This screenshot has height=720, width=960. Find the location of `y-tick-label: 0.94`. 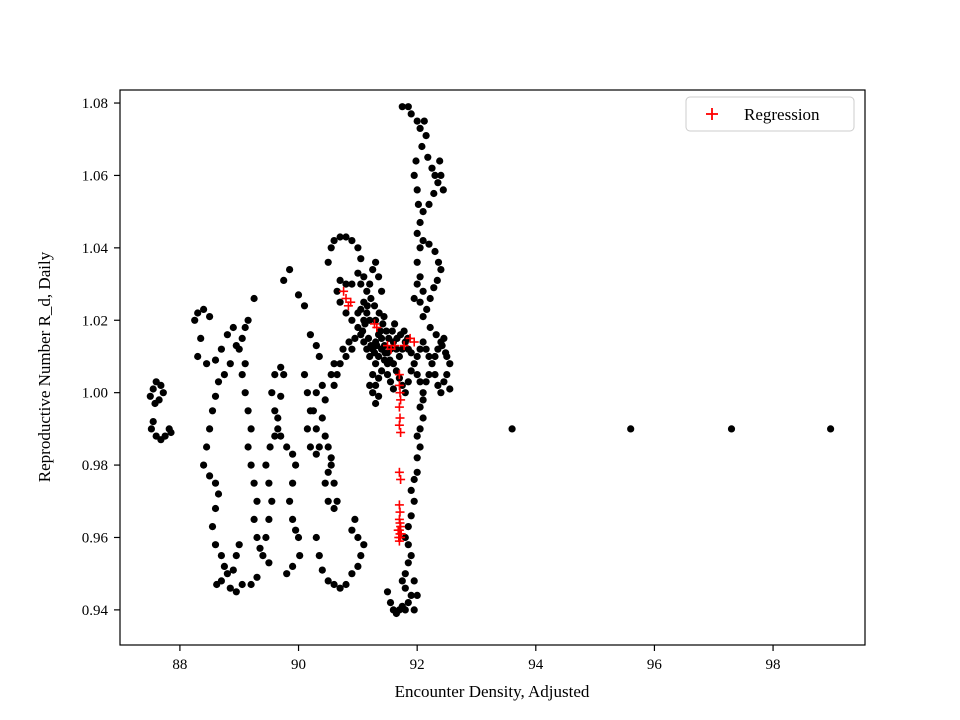

y-tick-label: 0.94 is located at coordinates (95, 611).